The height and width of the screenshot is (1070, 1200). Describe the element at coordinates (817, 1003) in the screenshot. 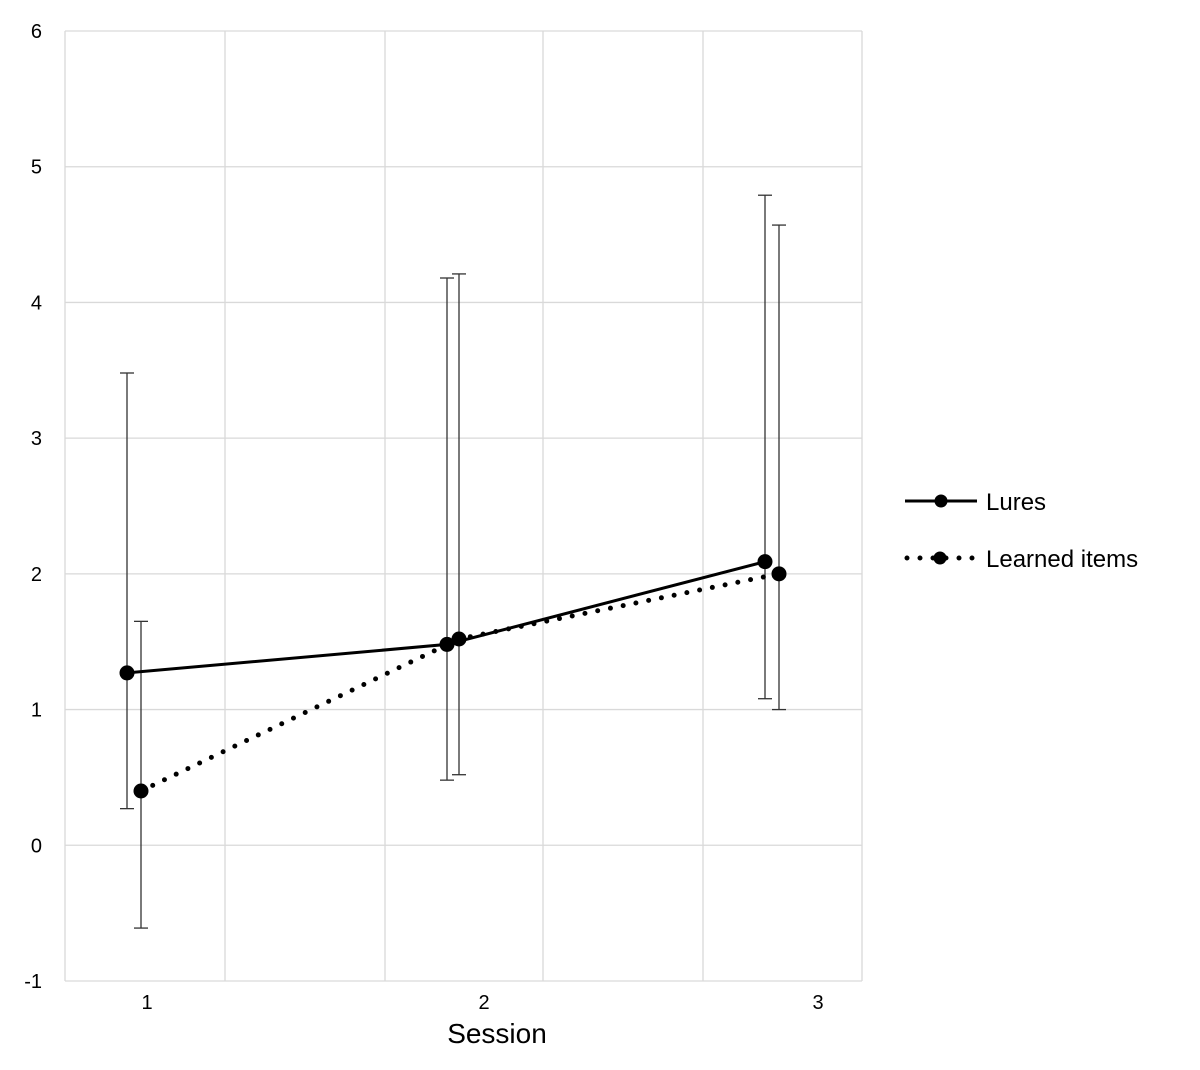

I see `x-tick-label: 3` at that location.